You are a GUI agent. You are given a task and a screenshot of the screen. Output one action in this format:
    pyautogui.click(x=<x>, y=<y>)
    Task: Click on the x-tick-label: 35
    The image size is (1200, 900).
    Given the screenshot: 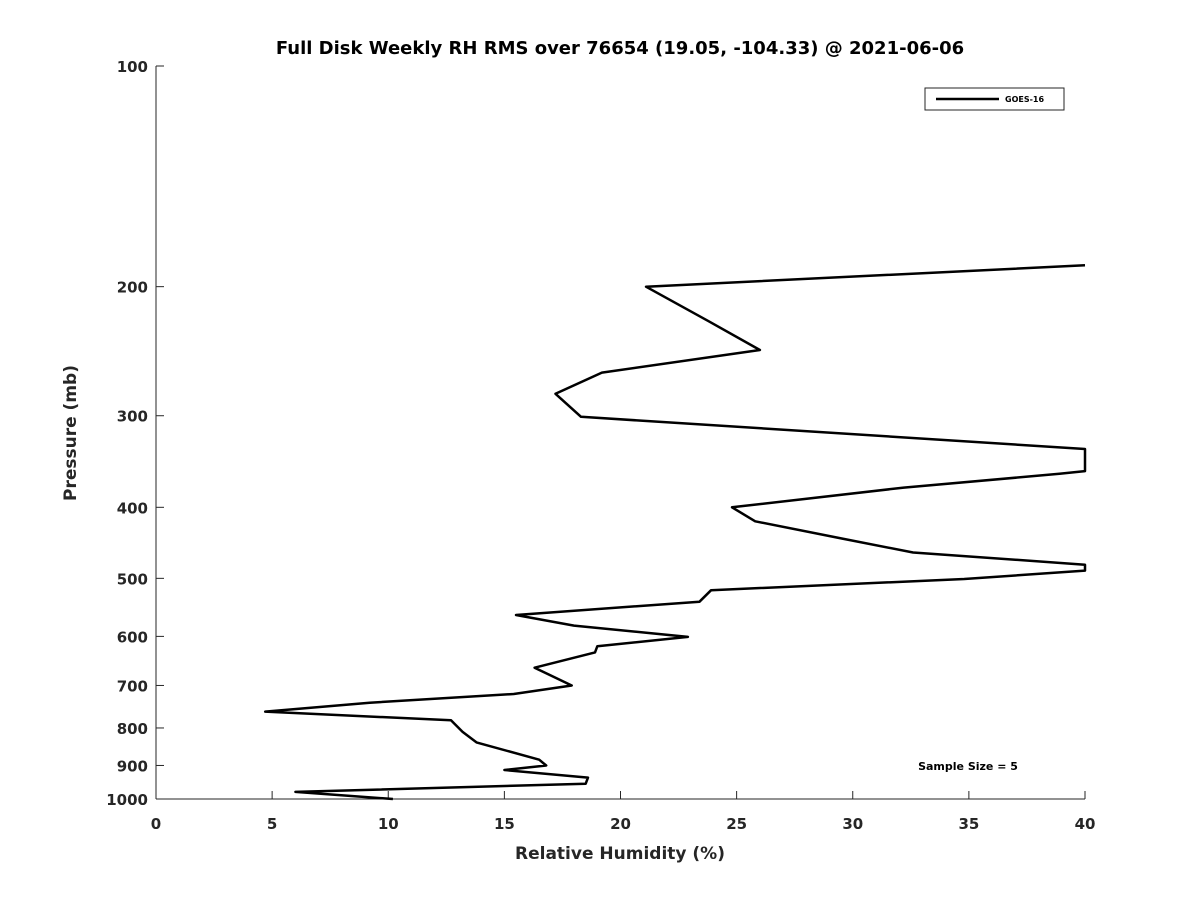 What is the action you would take?
    pyautogui.click(x=968, y=824)
    